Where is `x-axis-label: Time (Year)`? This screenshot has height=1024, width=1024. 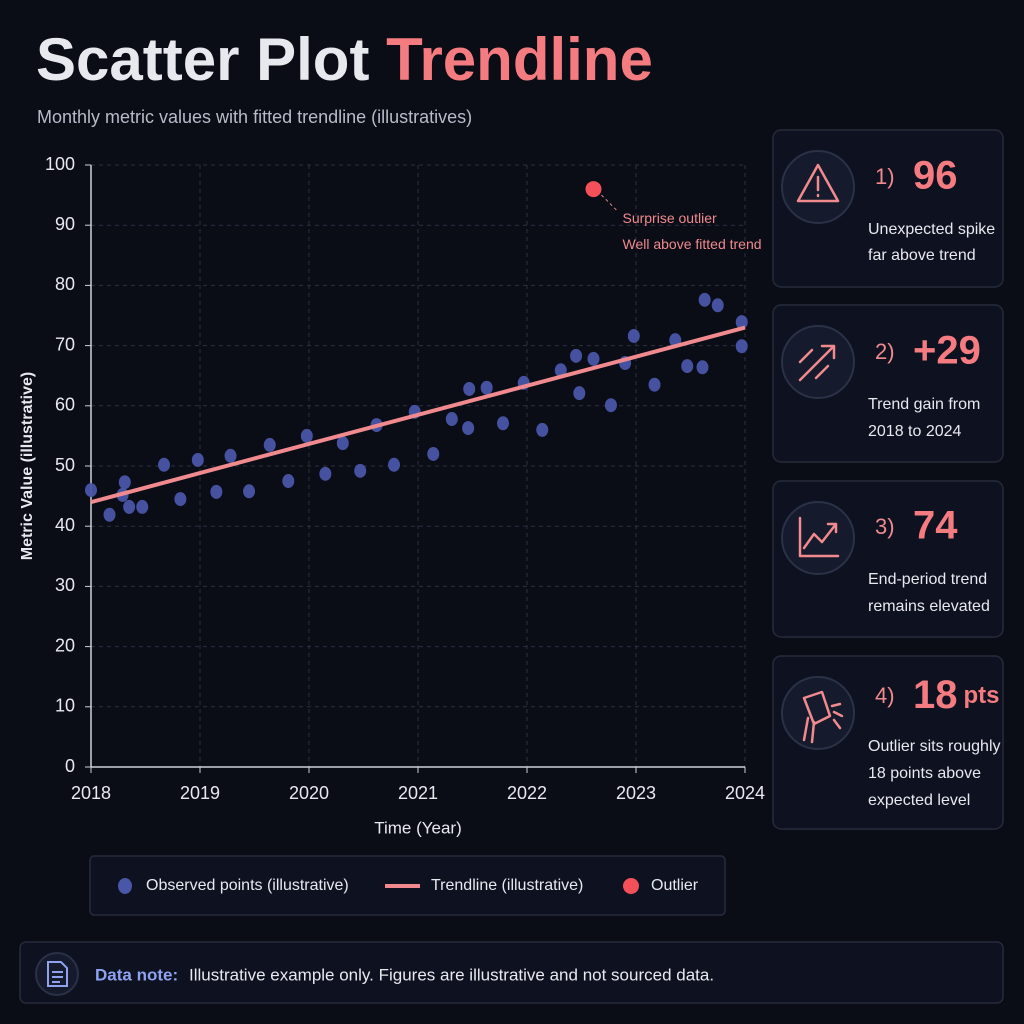
x-axis-label: Time (Year) is located at coordinates (418, 827).